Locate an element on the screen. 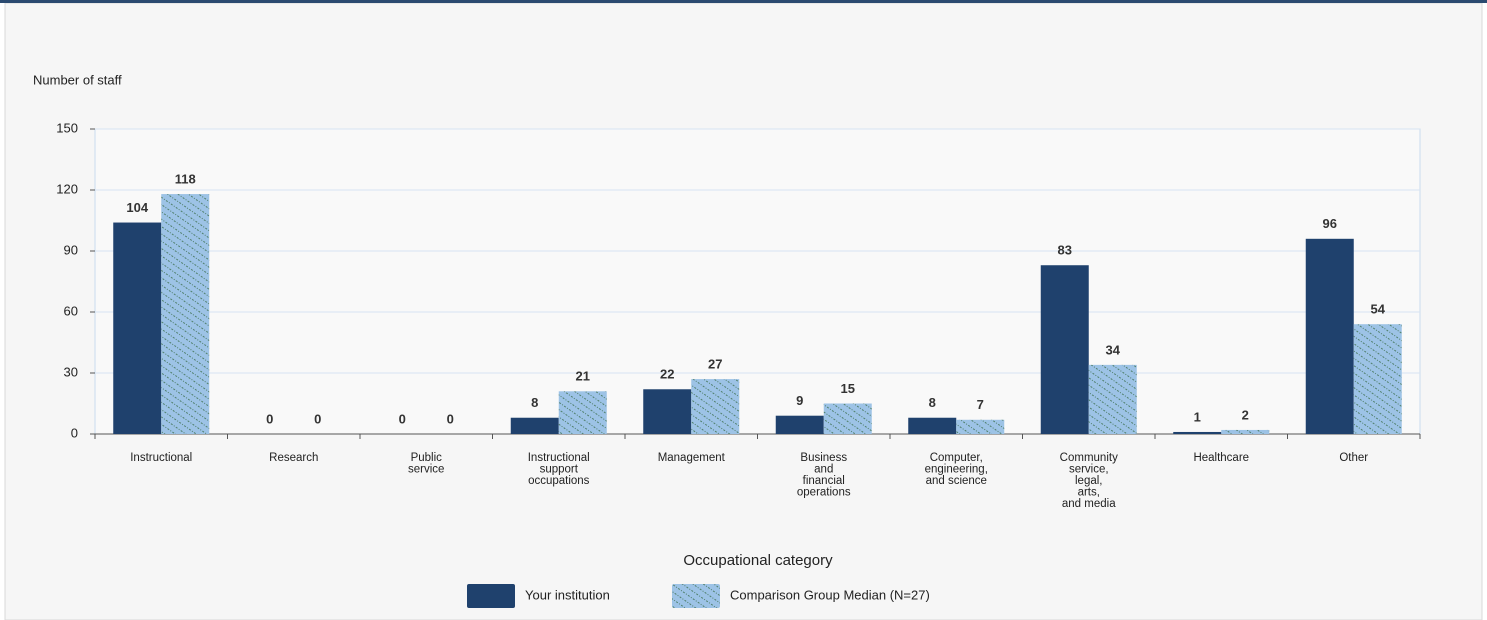  y-tick-label: 120 is located at coordinates (67, 188).